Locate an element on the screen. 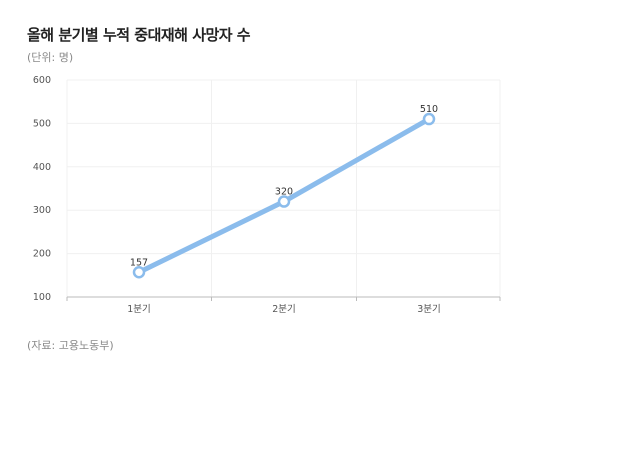  data-label: 510 is located at coordinates (429, 109).